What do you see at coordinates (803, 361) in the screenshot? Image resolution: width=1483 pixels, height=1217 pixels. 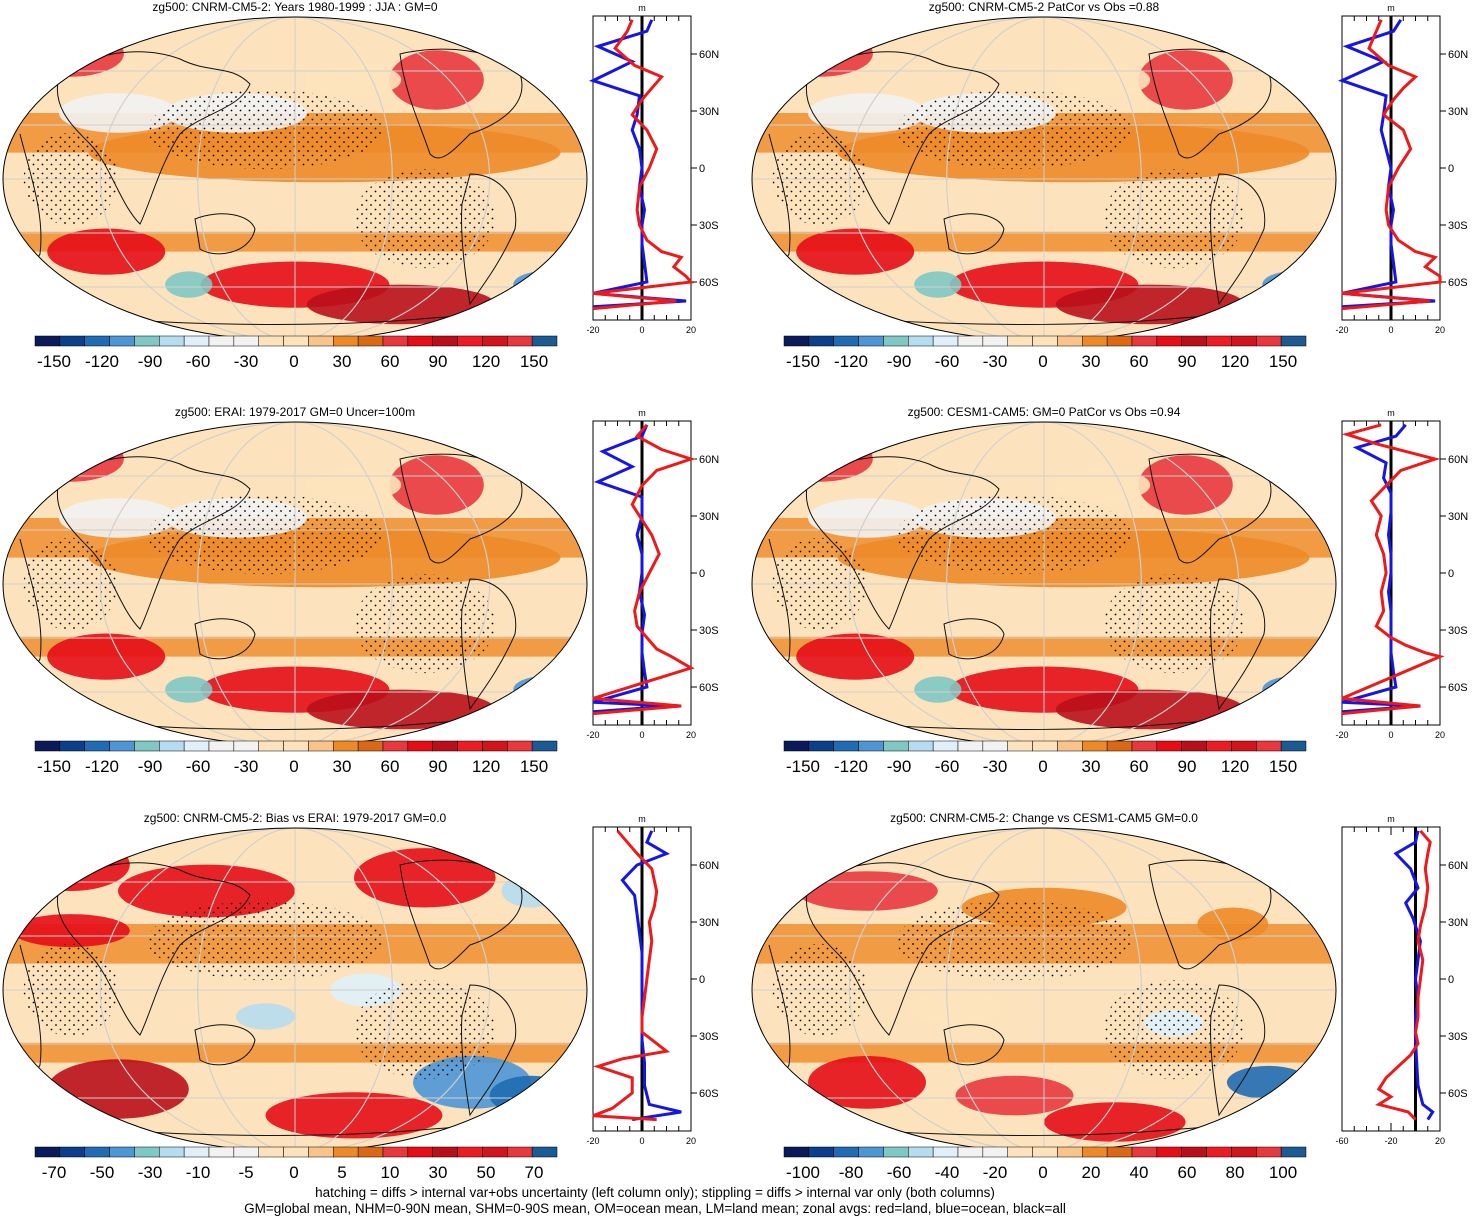 I see `colorbar-tick-label: -150` at bounding box center [803, 361].